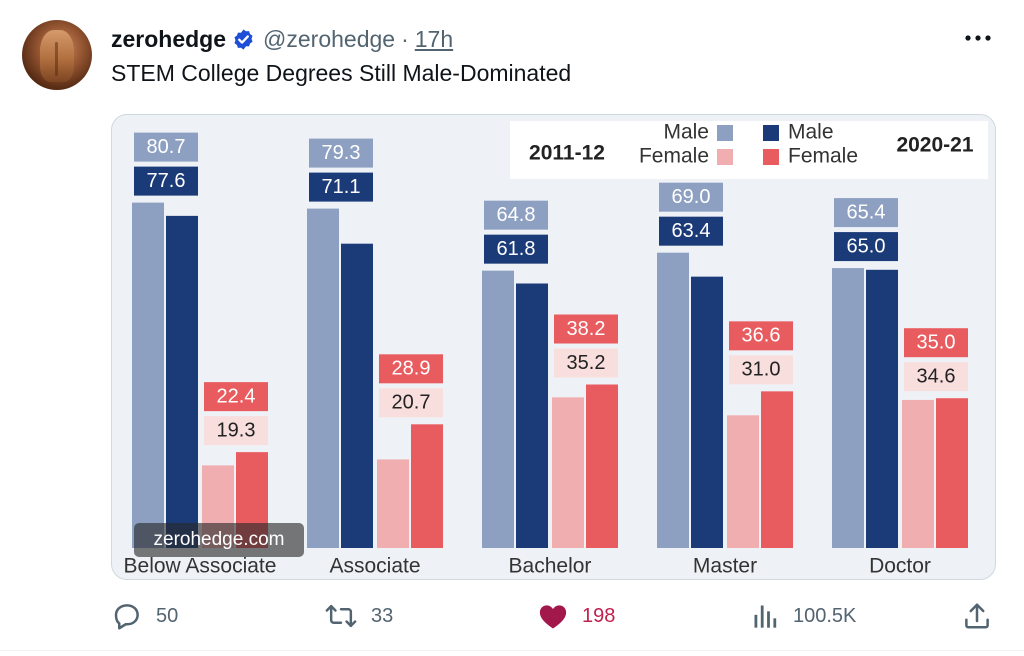  I want to click on data-label-female-2020: 35.0, so click(936, 342).